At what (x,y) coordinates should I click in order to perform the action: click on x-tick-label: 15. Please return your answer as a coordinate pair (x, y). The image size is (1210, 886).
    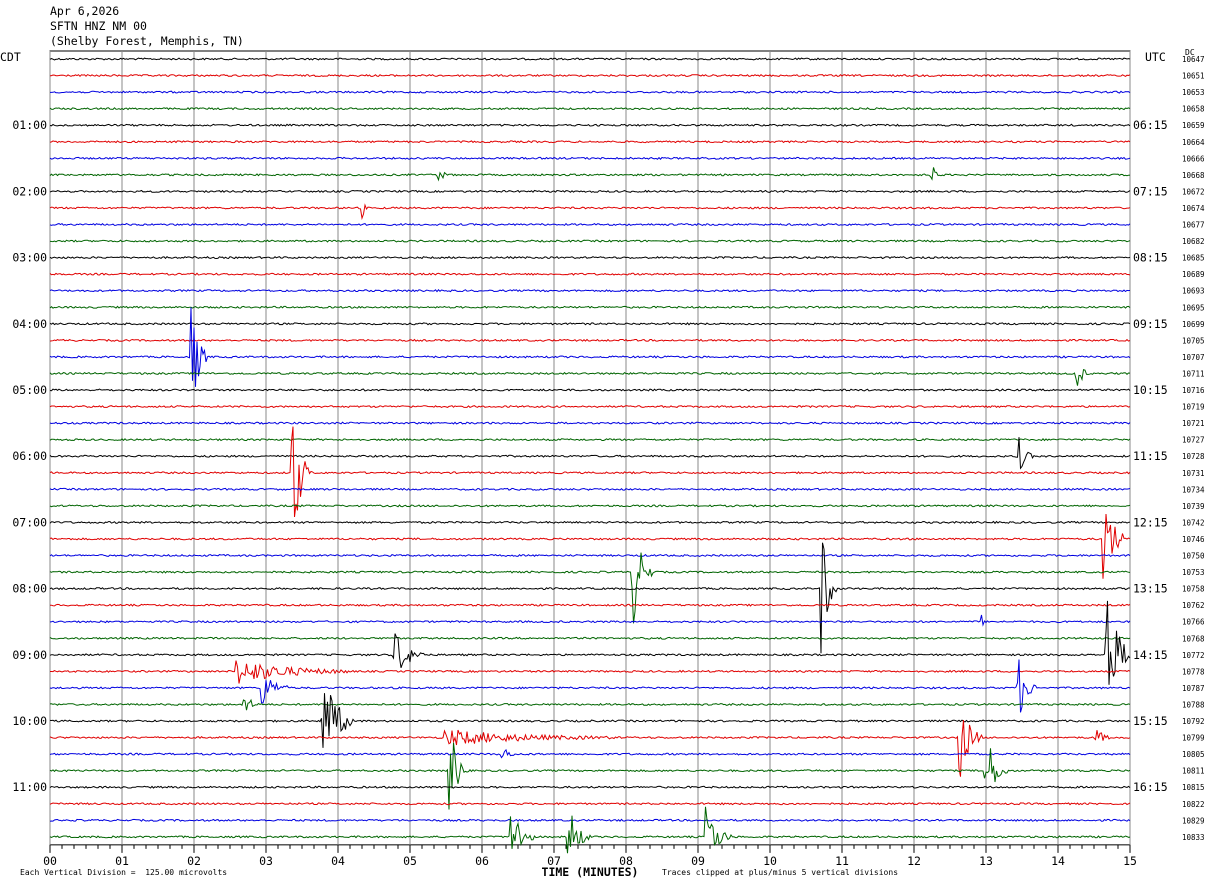
    Looking at the image, I should click on (1130, 861).